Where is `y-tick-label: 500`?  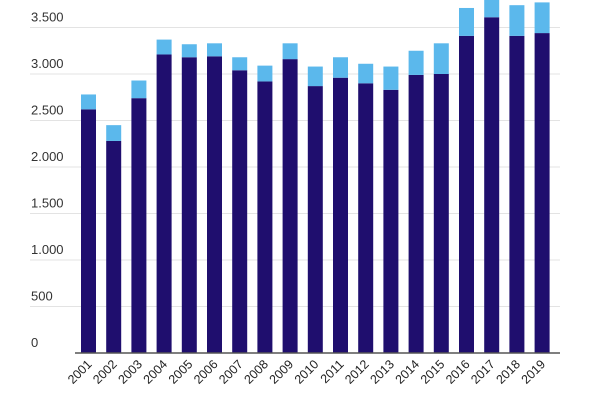 y-tick-label: 500 is located at coordinates (42, 296).